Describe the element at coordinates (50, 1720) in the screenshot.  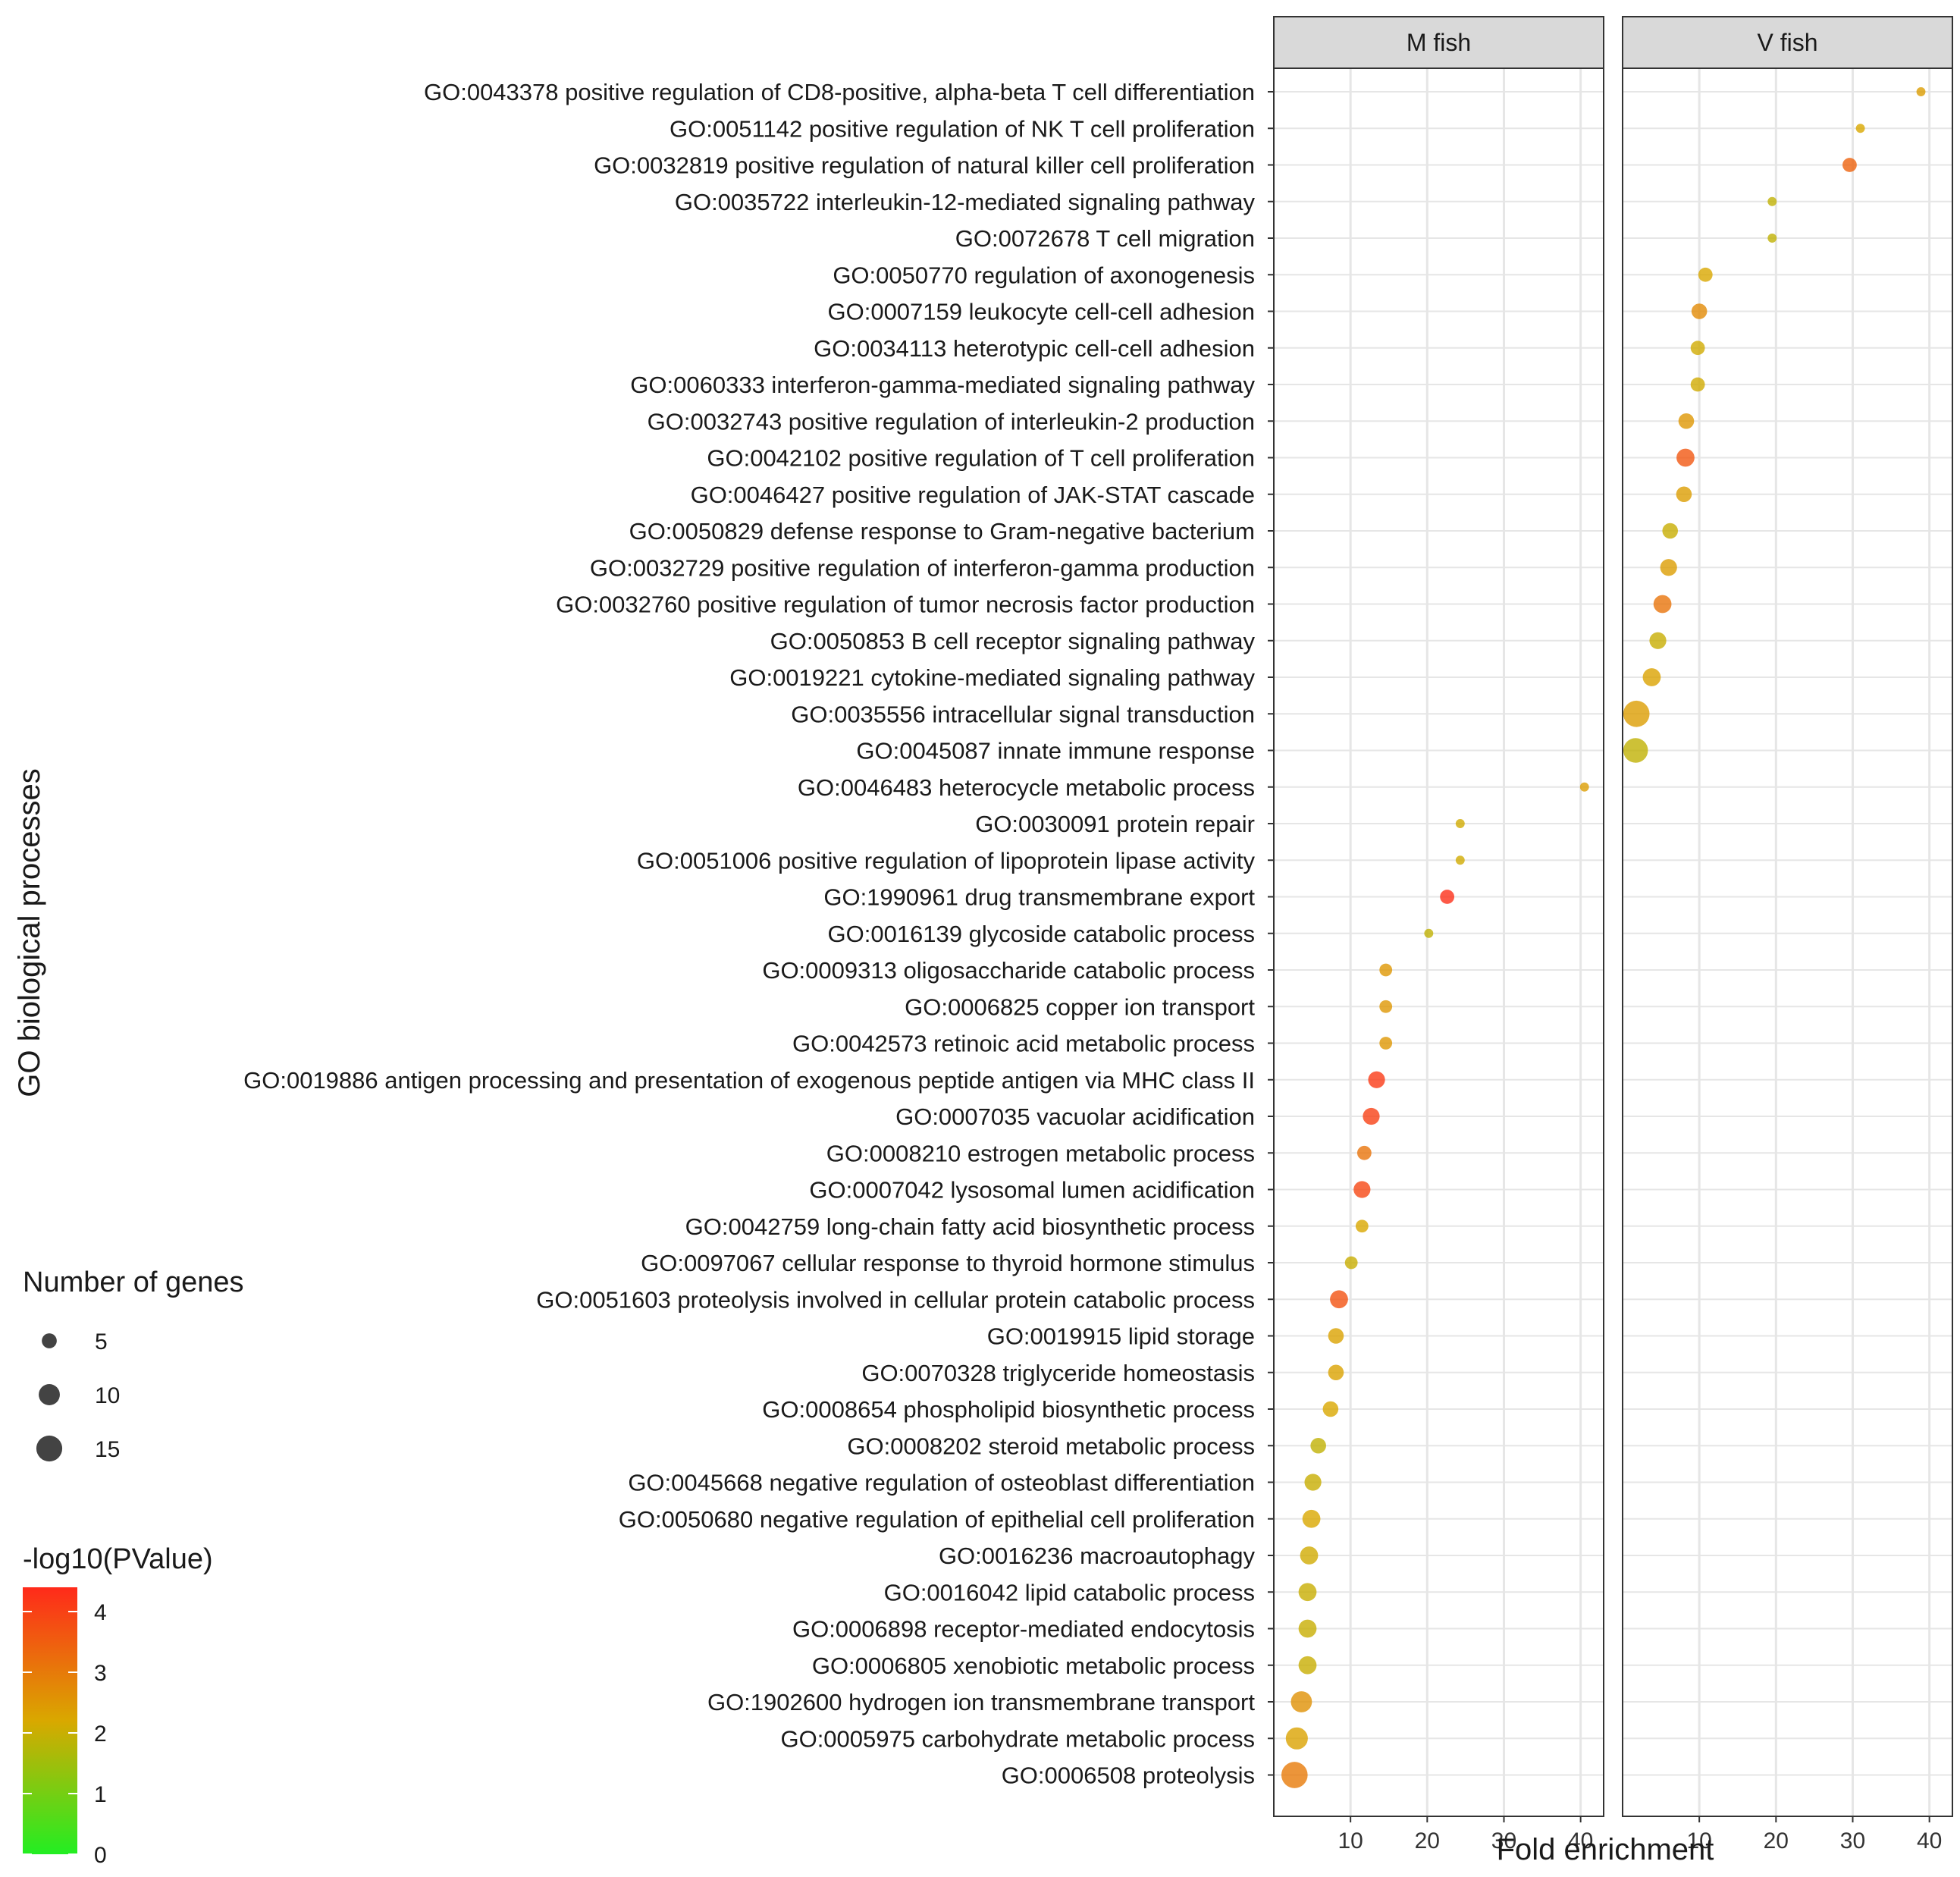
I see `color-legend-gradient-bar` at that location.